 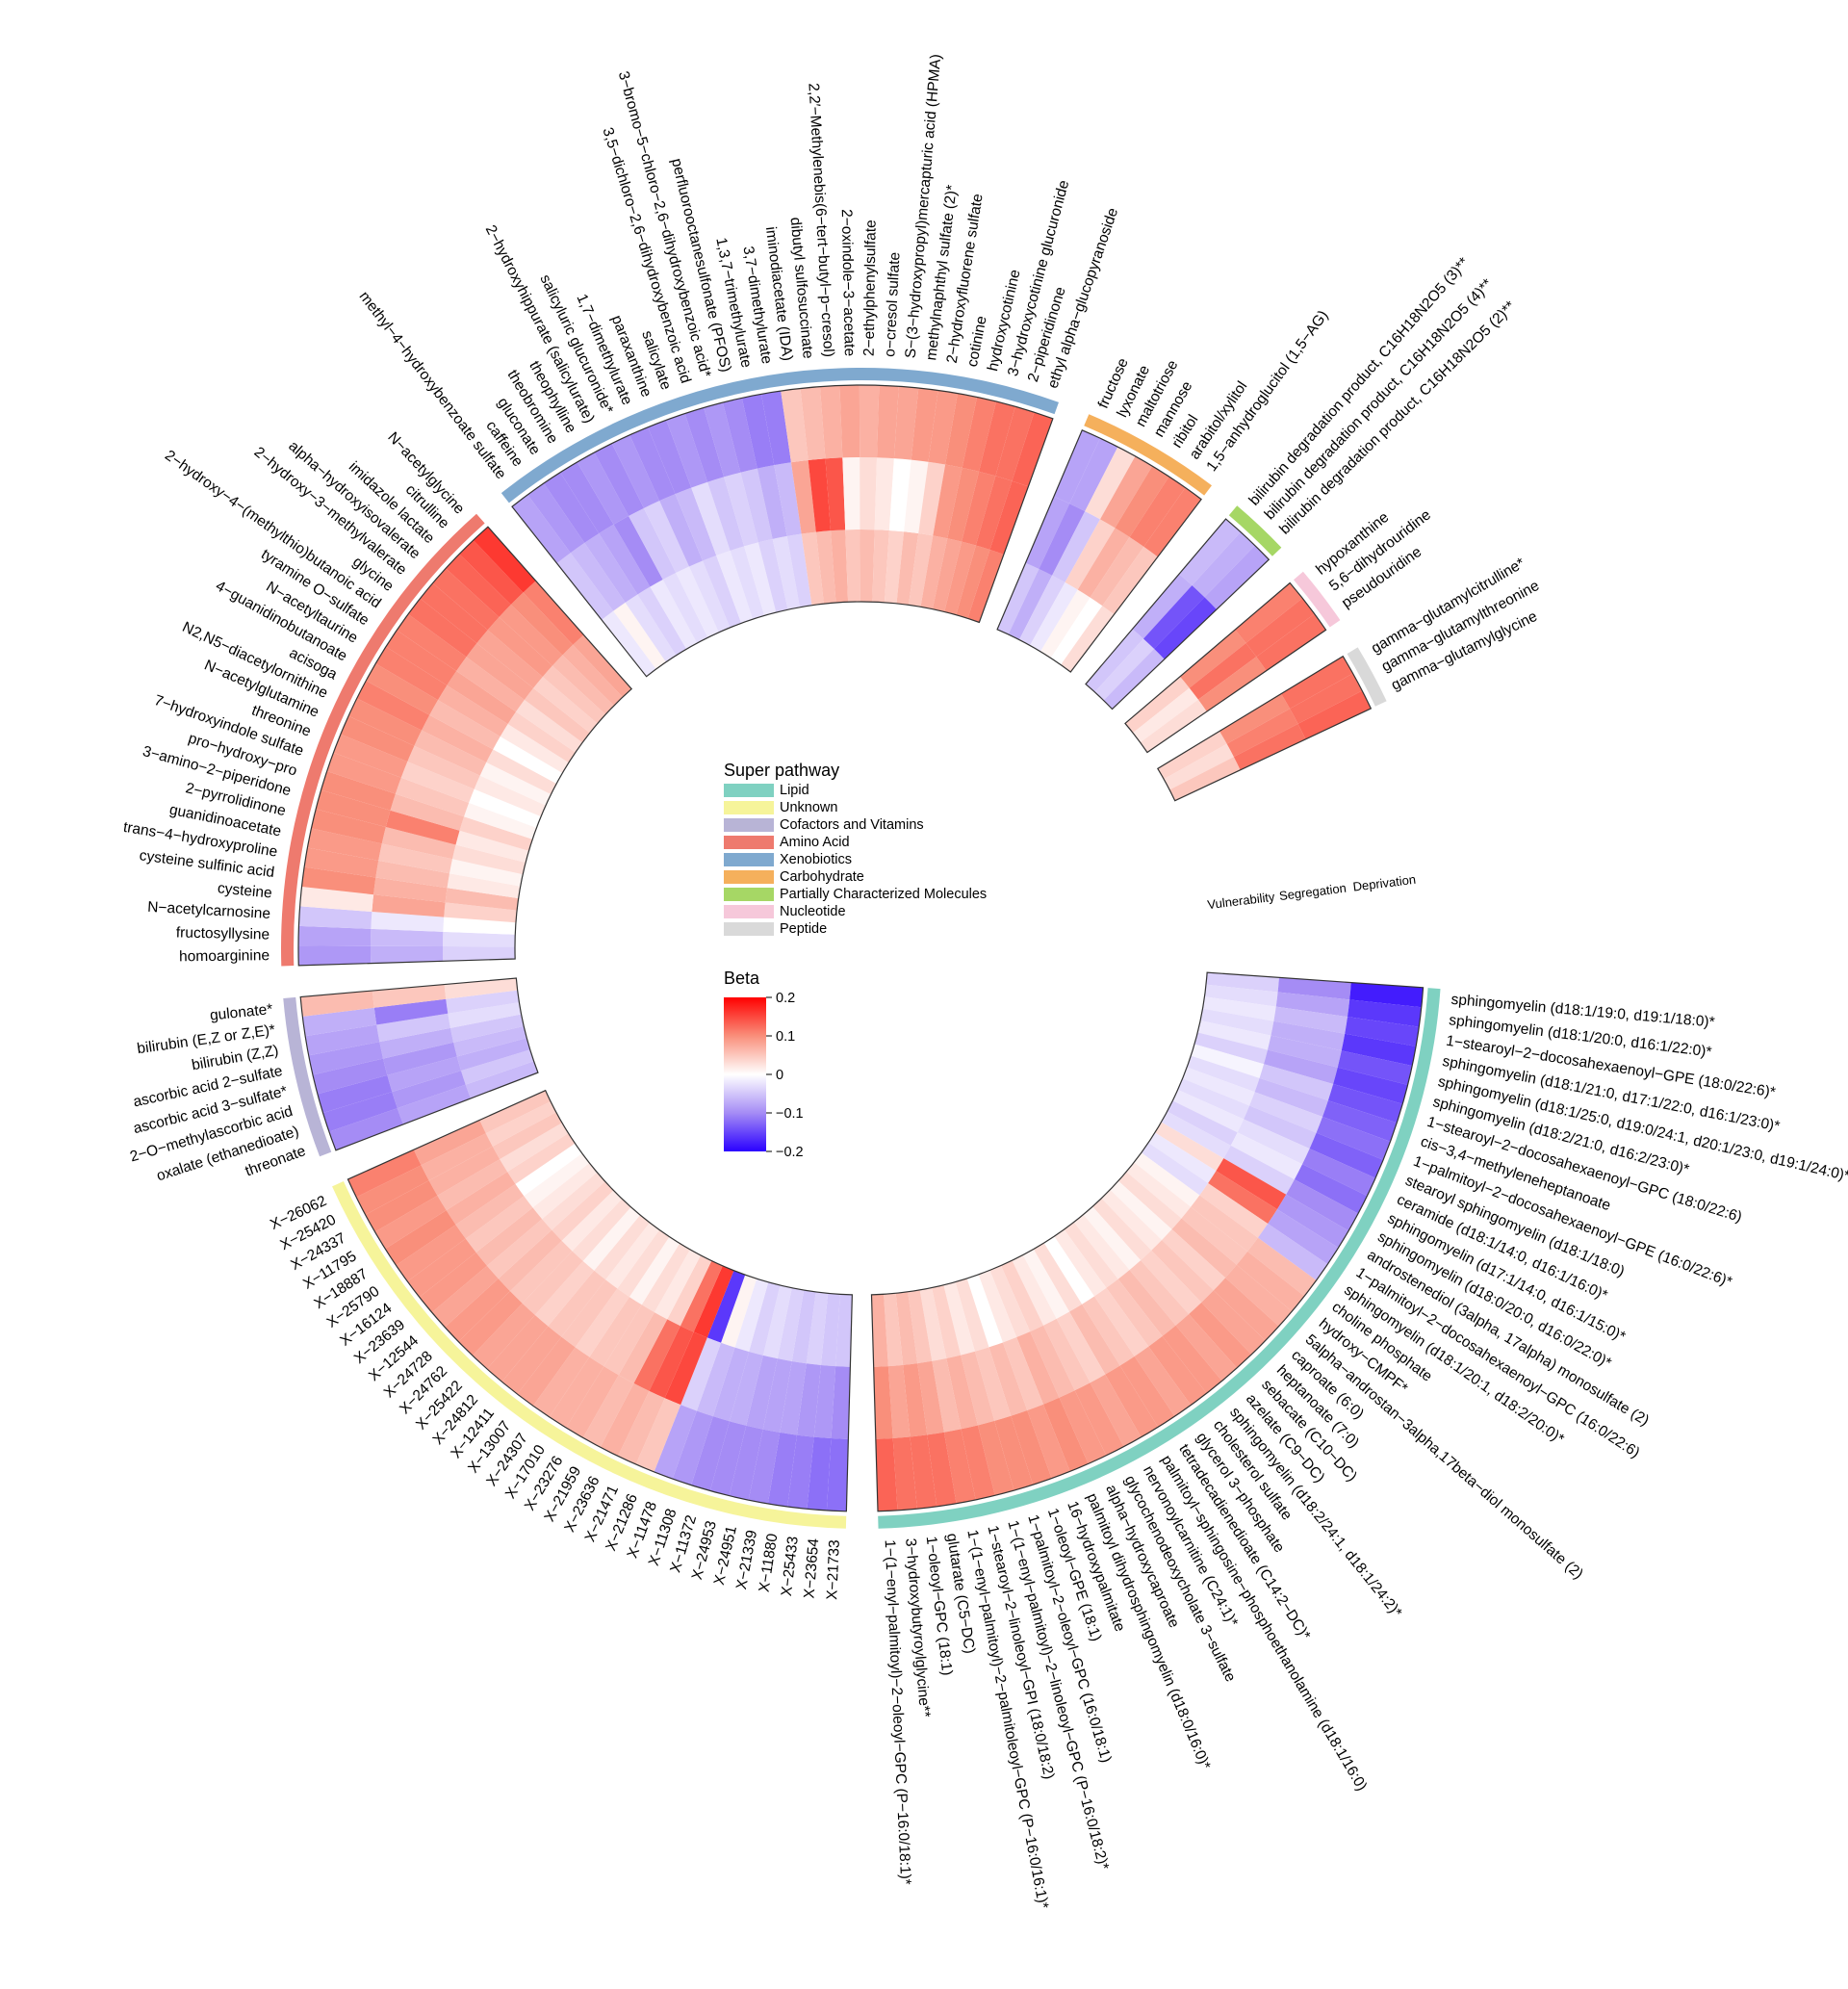 I want to click on metabolite-label: X−11880, so click(x=769, y=1562).